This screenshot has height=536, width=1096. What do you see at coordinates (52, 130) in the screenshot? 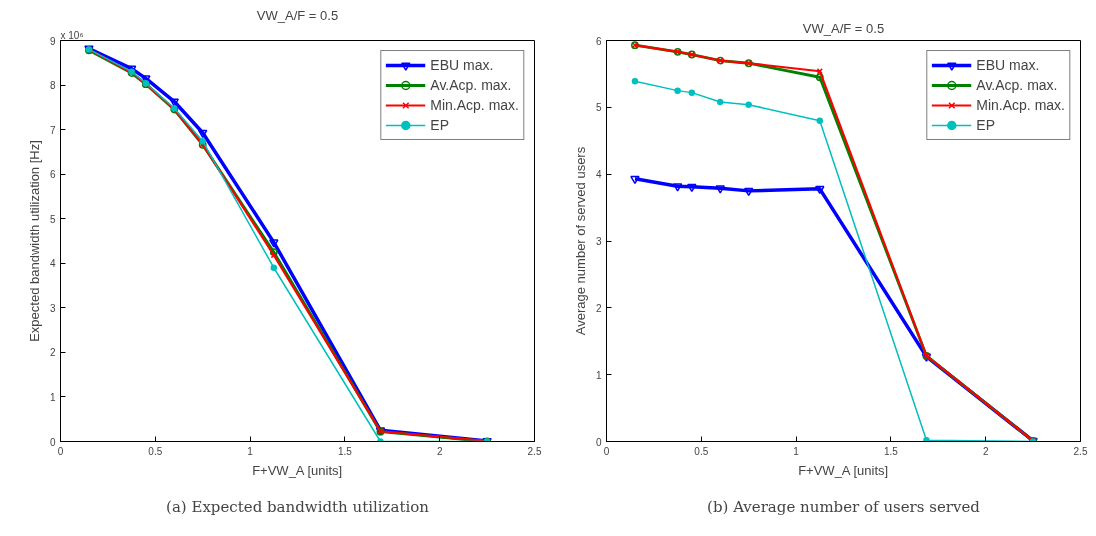
I see `y-tick-label: 7` at bounding box center [52, 130].